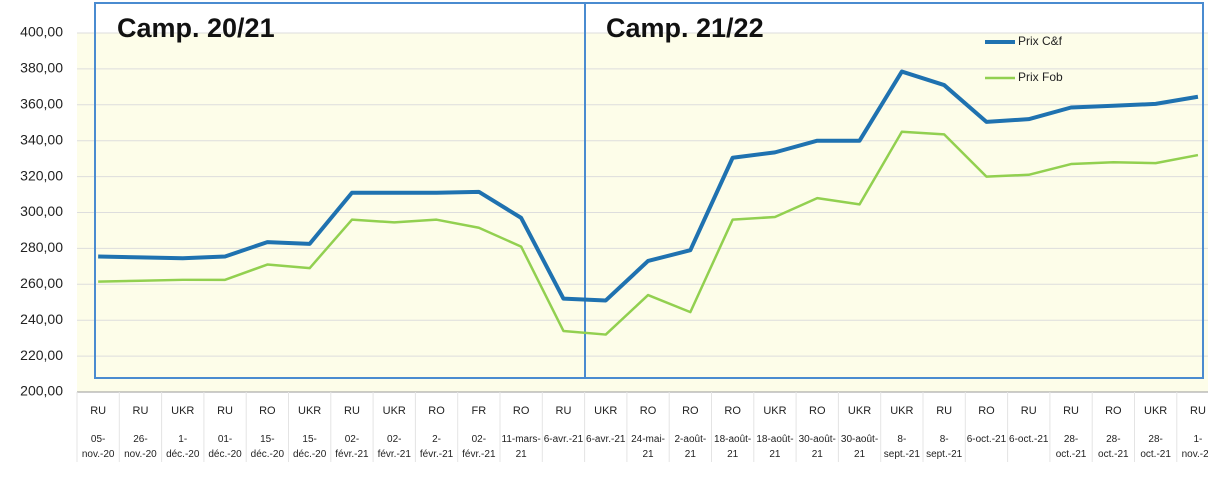 The width and height of the screenshot is (1208, 484). Describe the element at coordinates (183, 447) in the screenshot. I see `x-tick-label: 1-déc.-20` at that location.